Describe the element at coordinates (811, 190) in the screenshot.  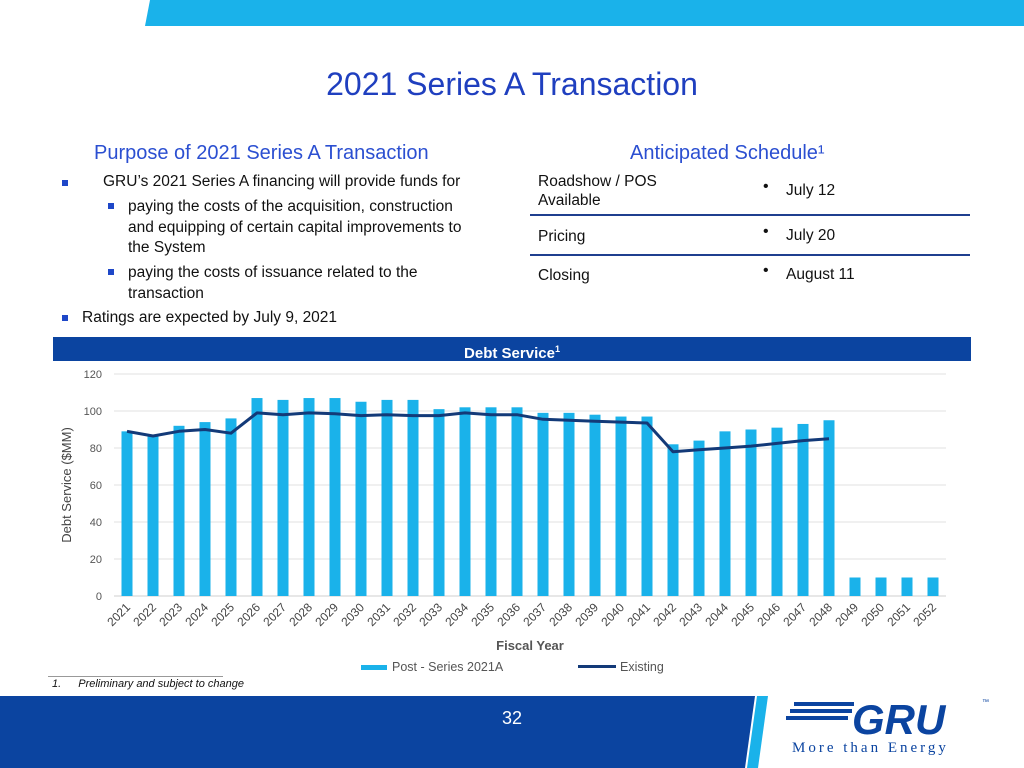
I see `schedule-date: July 12` at that location.